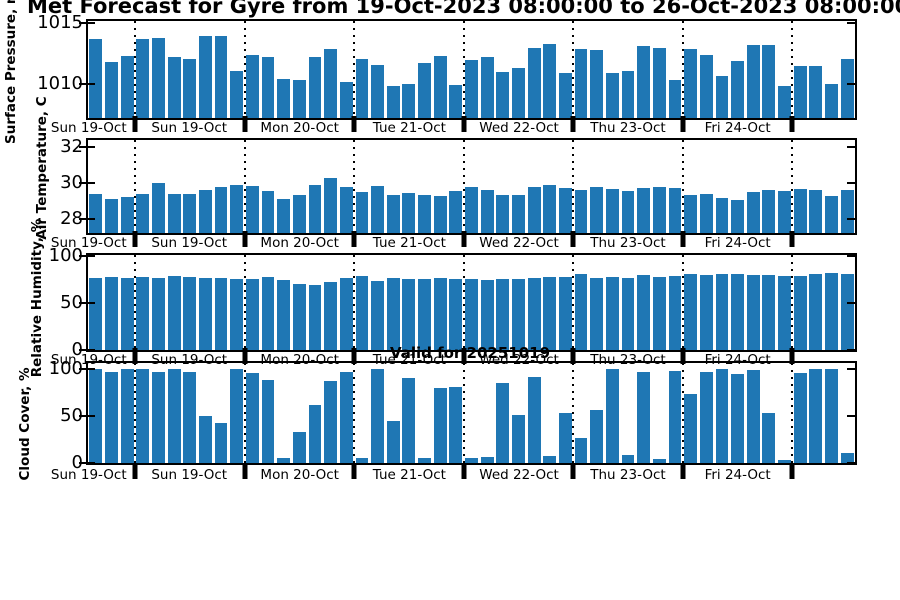 The width and height of the screenshot is (900, 600). What do you see at coordinates (88, 475) in the screenshot?
I see `x-tick-label: Sun 19-Oct` at bounding box center [88, 475].